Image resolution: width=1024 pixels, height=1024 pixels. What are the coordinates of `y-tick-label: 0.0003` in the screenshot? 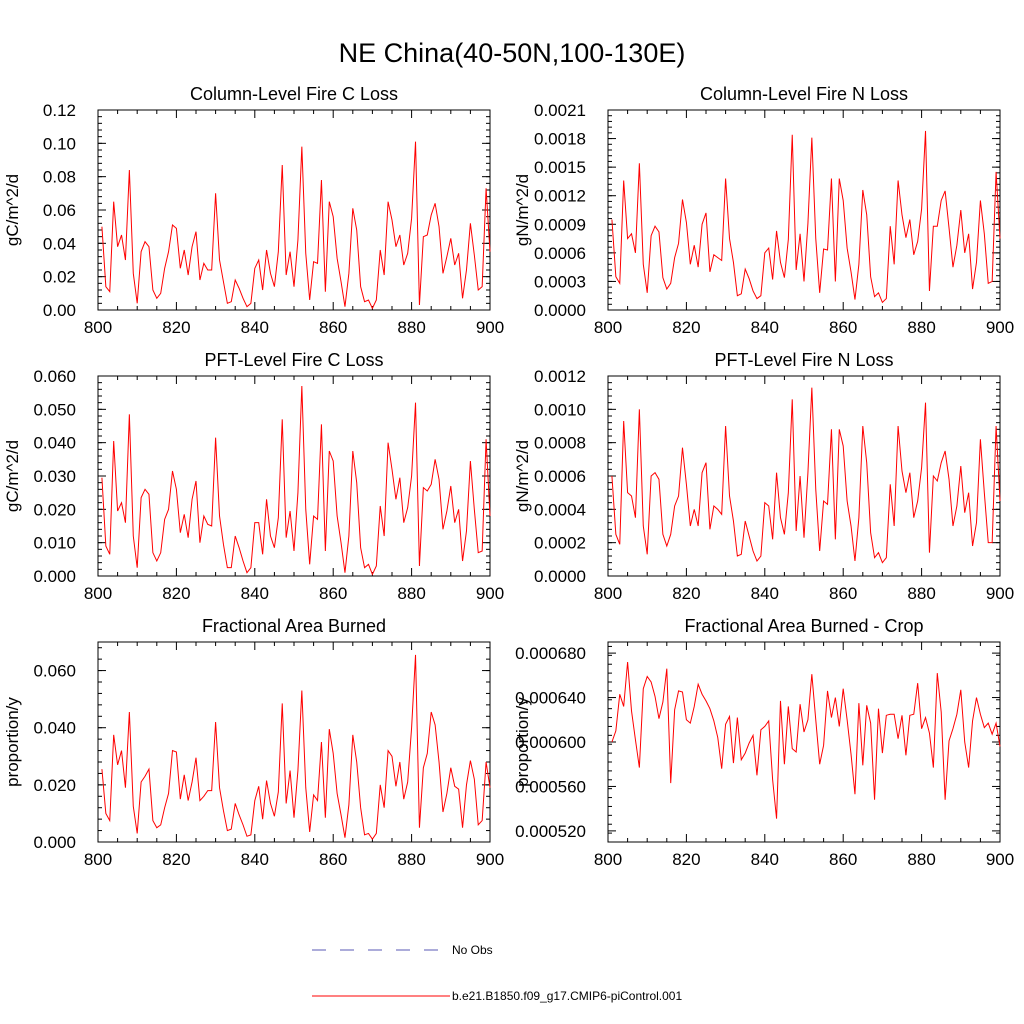 It's located at (560, 281).